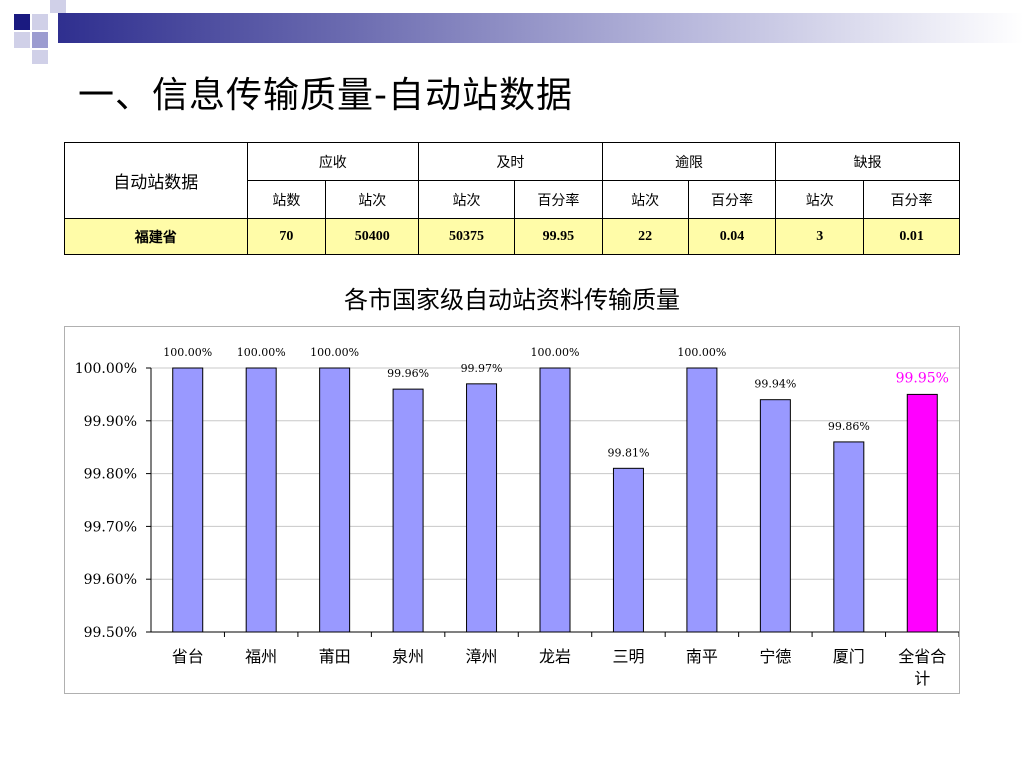 The width and height of the screenshot is (1024, 768). What do you see at coordinates (156, 236) in the screenshot?
I see `province-cell: 福建省` at bounding box center [156, 236].